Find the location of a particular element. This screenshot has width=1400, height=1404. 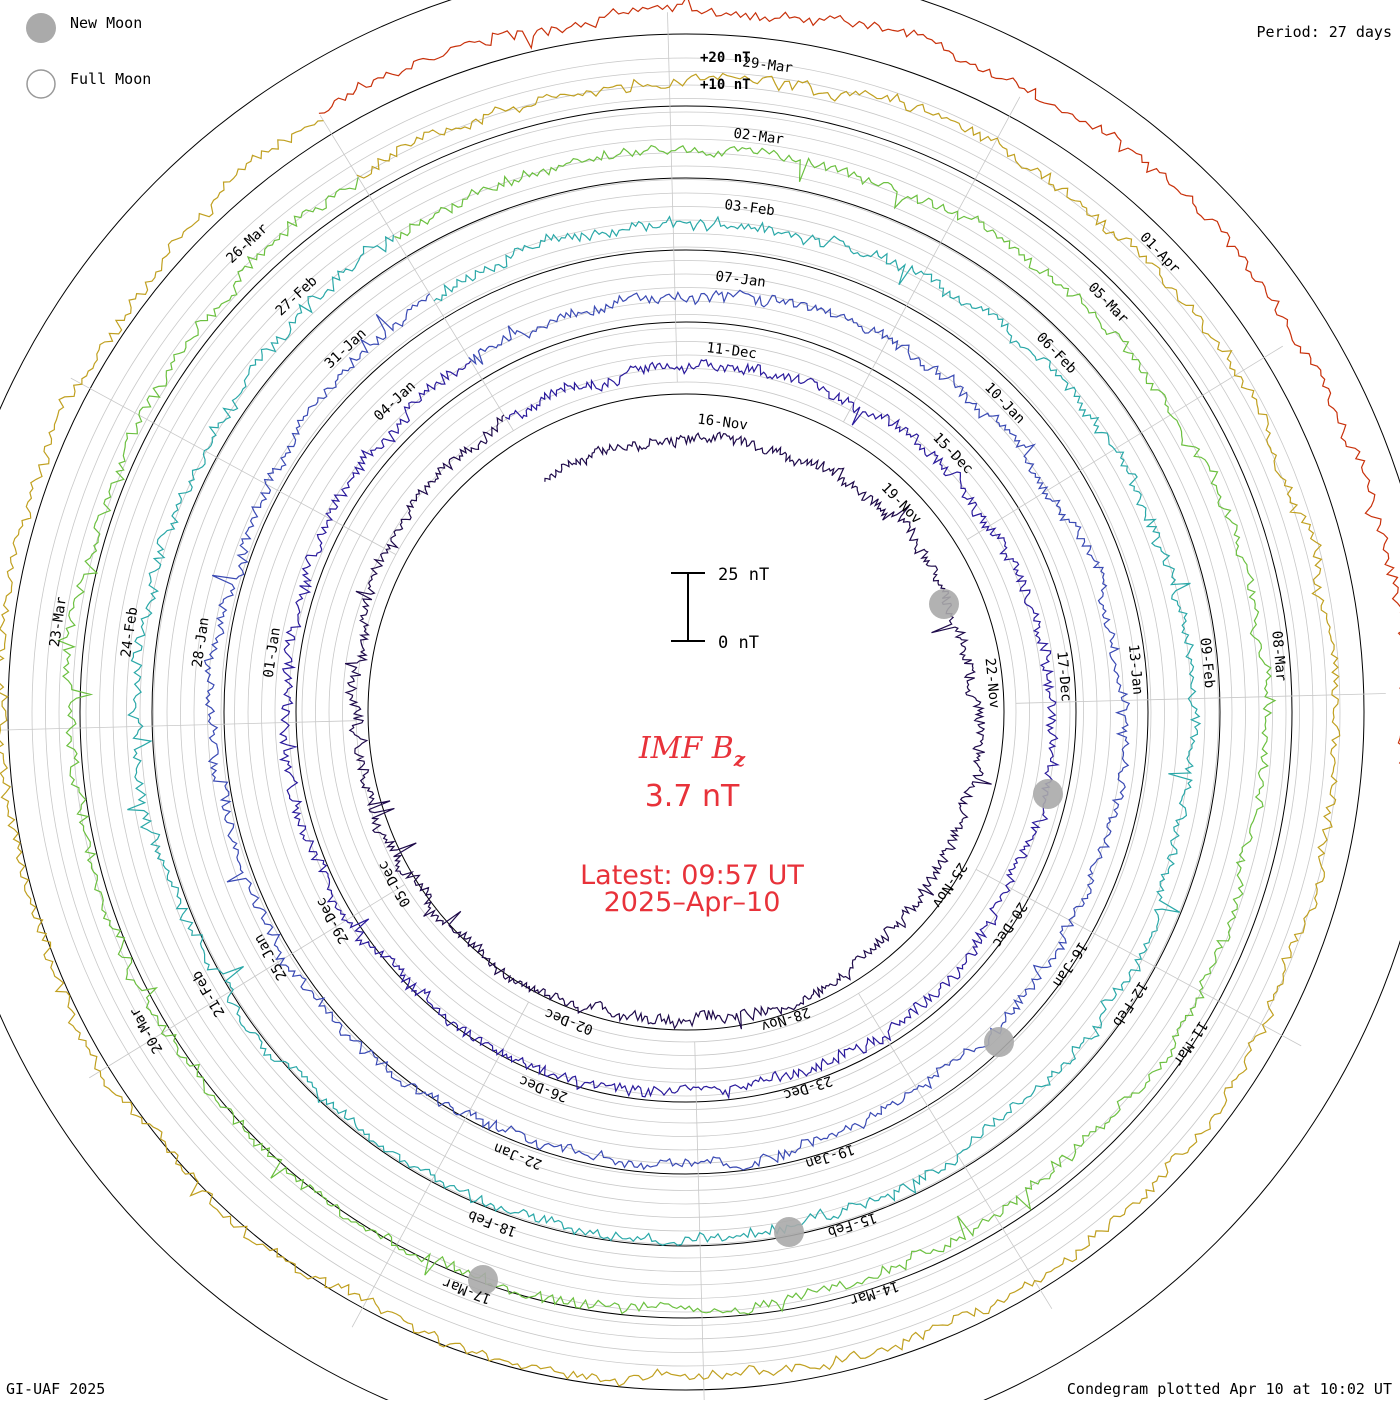

date-label: 16-Jan is located at coordinates (1069, 964).